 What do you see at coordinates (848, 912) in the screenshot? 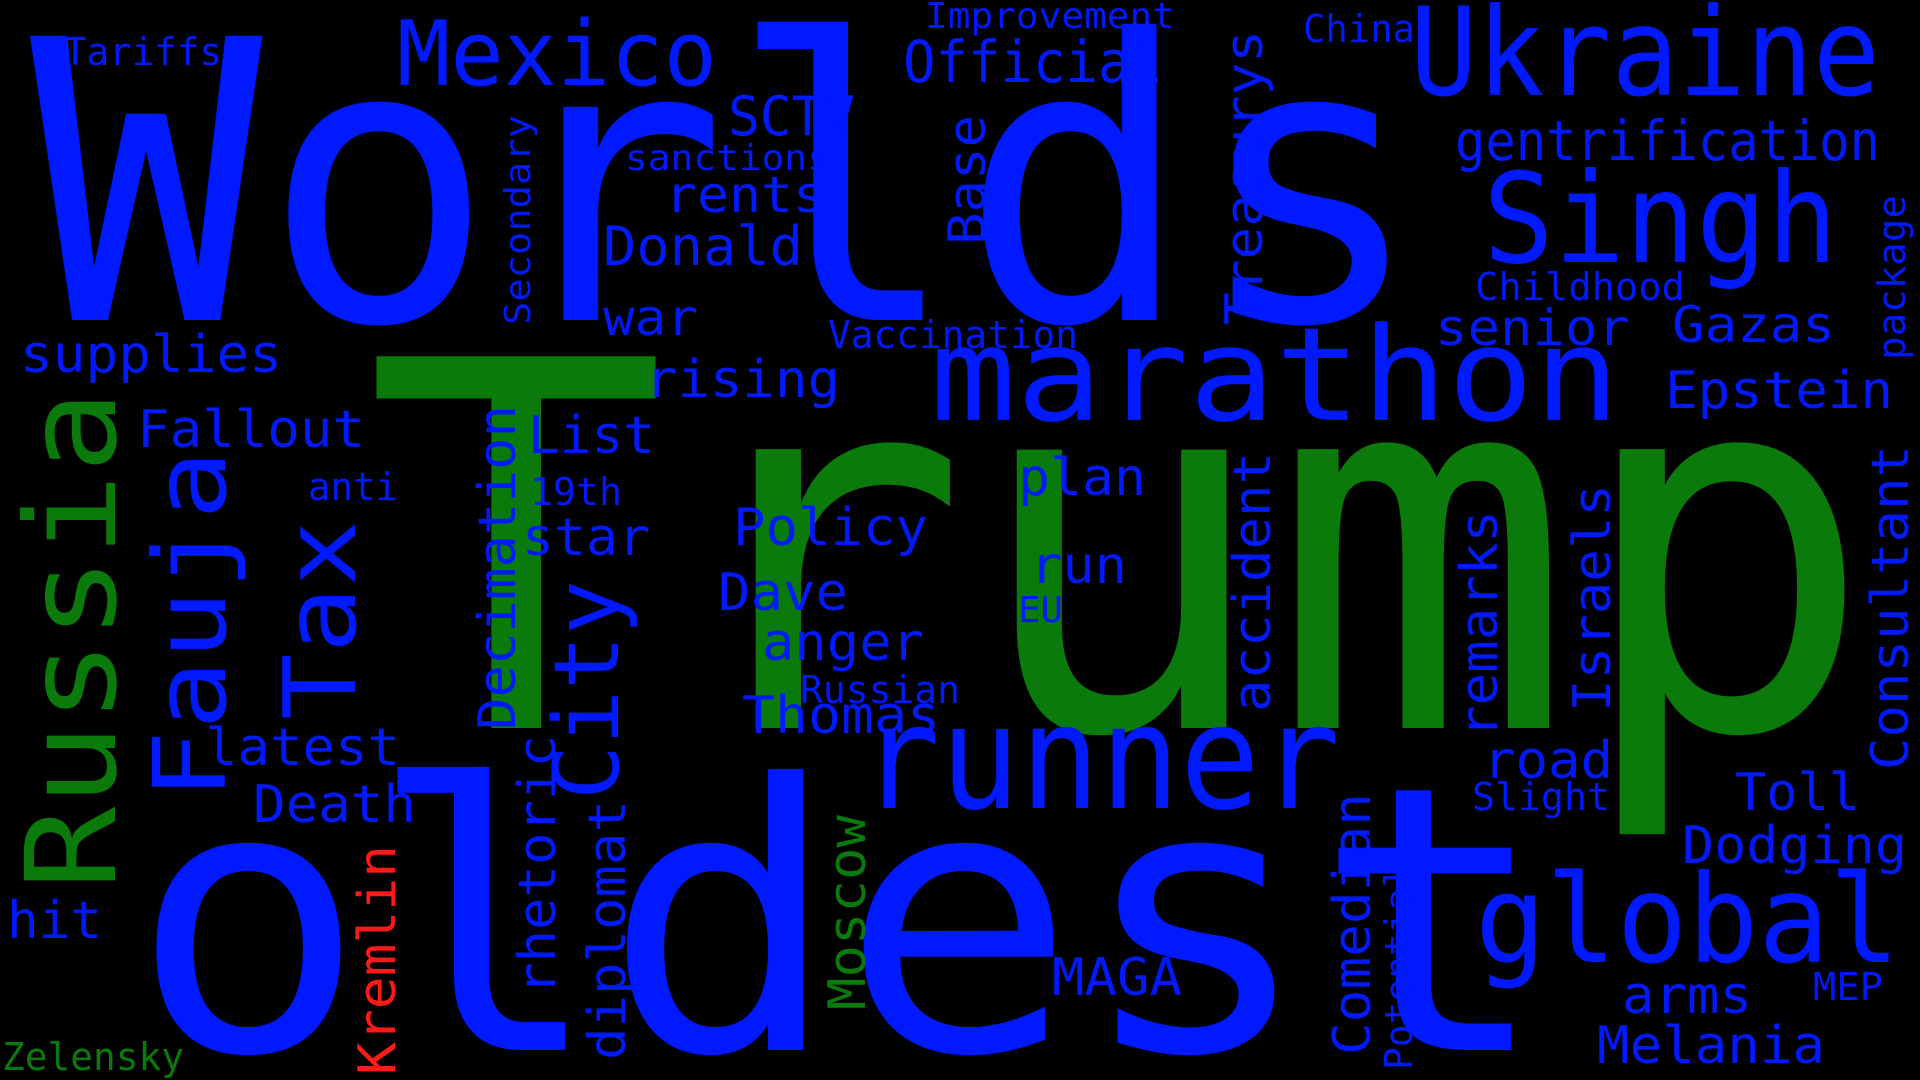
I see `word-moscow: Moscow` at bounding box center [848, 912].